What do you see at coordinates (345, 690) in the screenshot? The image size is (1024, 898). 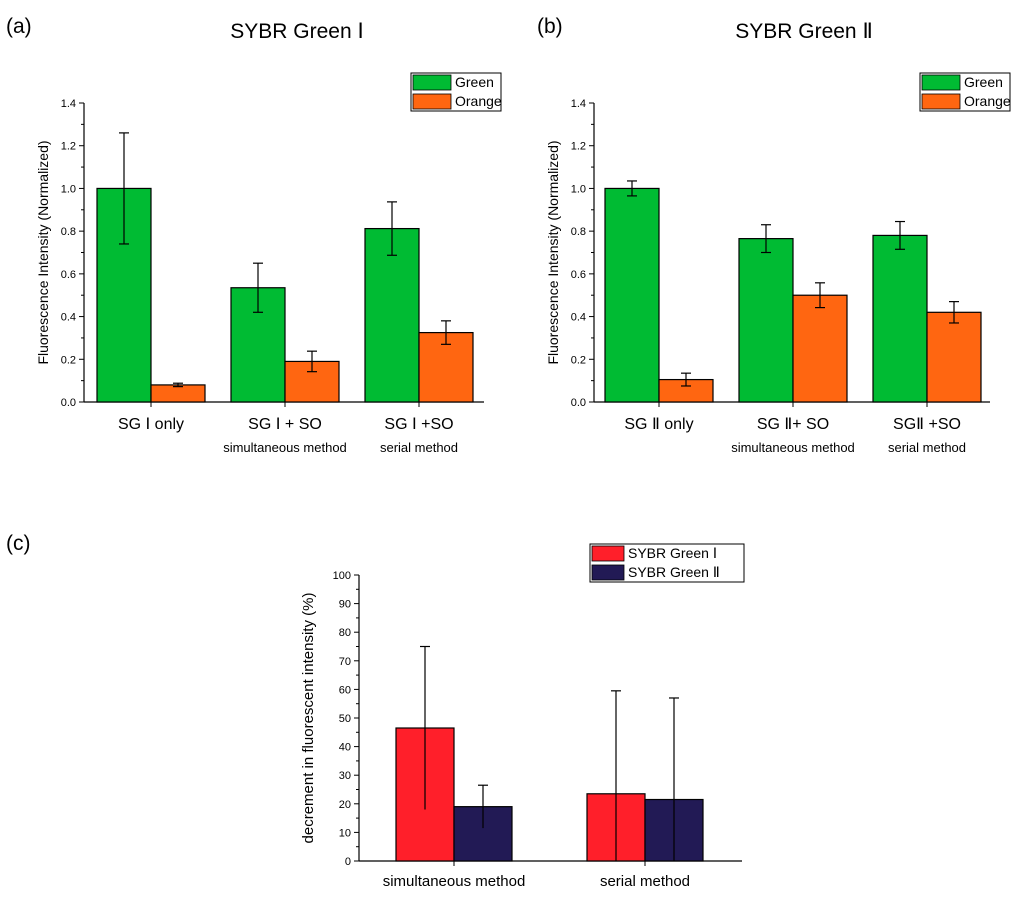 I see `y-tick-label: 60` at bounding box center [345, 690].